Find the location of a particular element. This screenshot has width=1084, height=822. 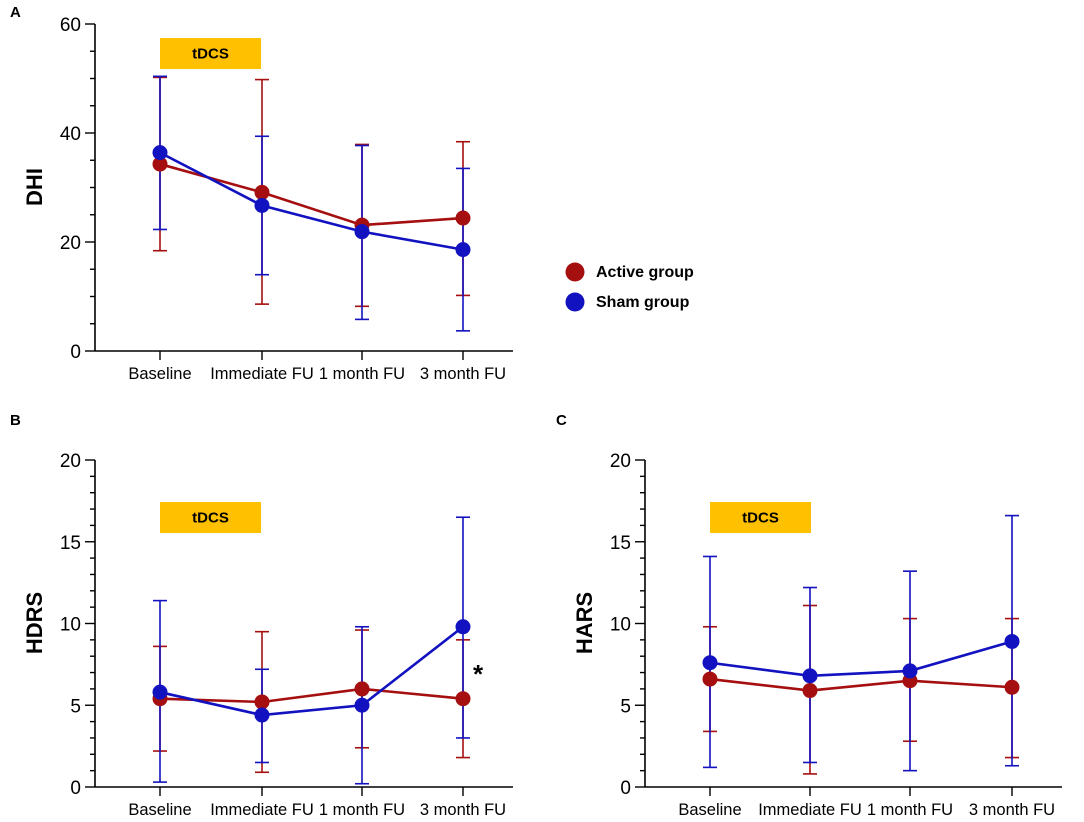

panel-label-b: B is located at coordinates (15, 420).